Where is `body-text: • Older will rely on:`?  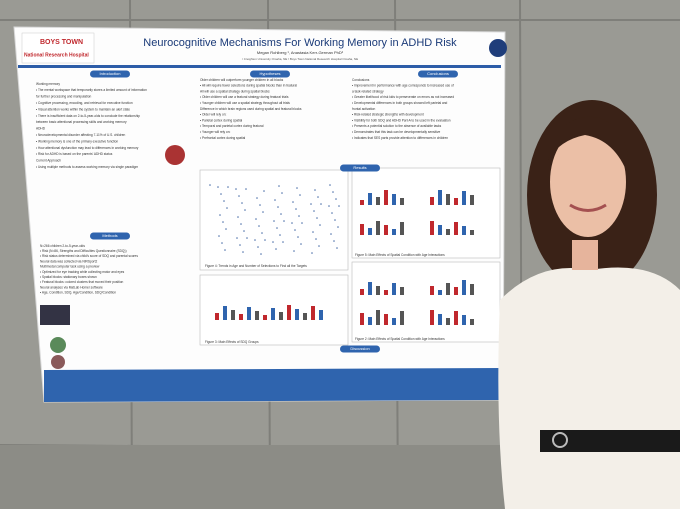 body-text: • Older will rely on: is located at coordinates (213, 115).